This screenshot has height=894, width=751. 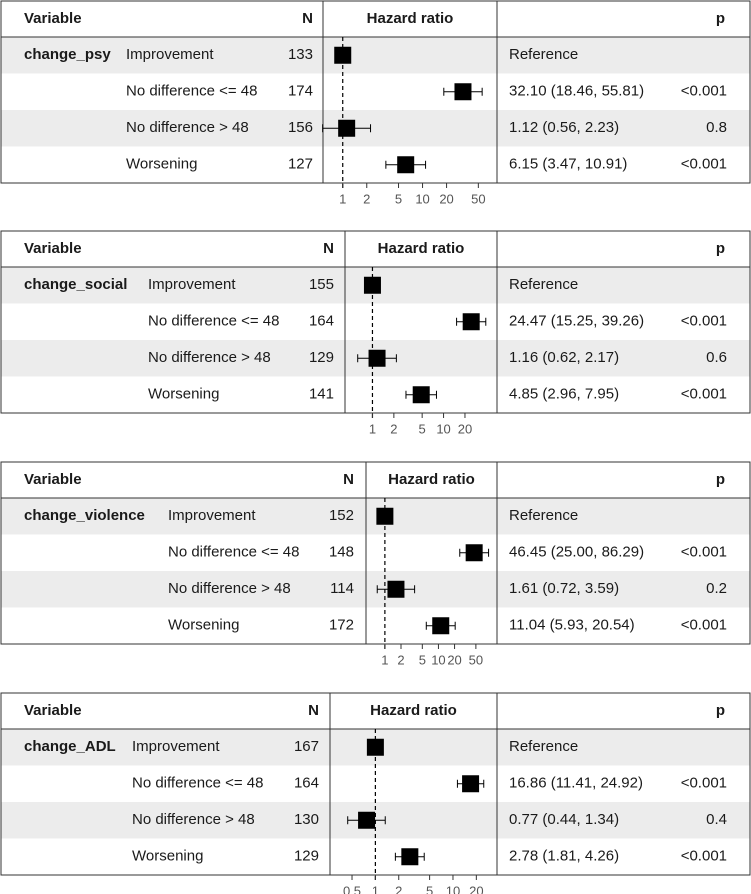 I want to click on n-value: 155, so click(x=321, y=284).